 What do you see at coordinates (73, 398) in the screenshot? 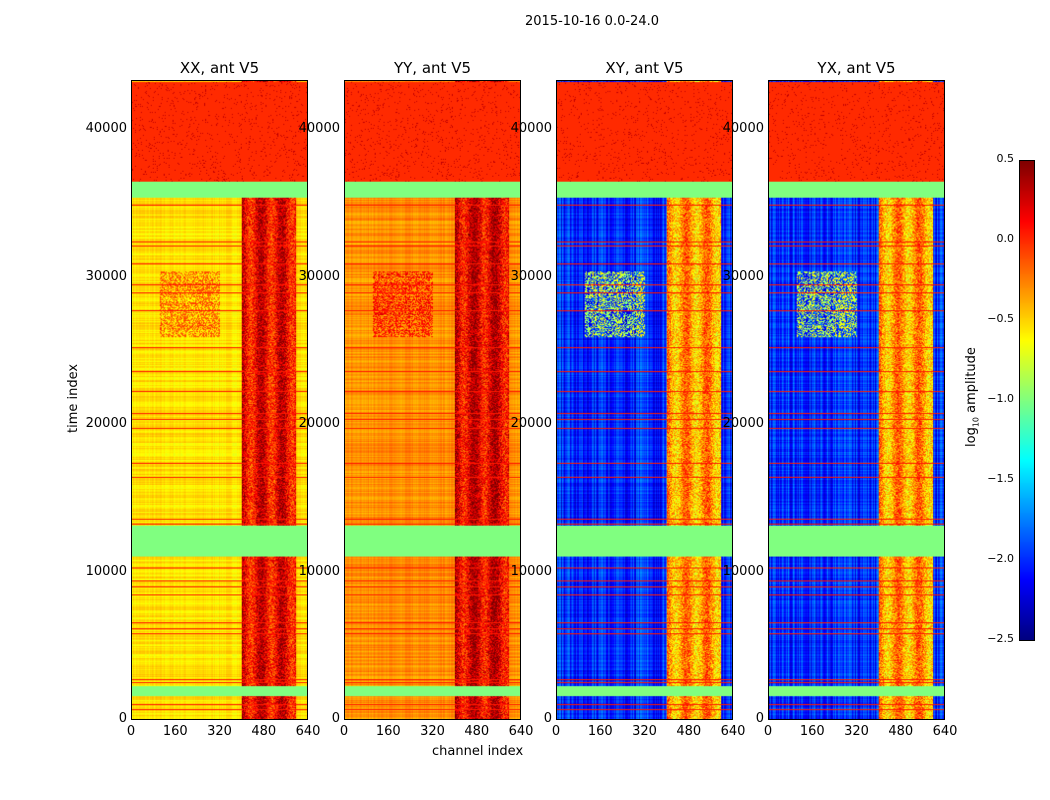
I see `y-axis-label: time index` at bounding box center [73, 398].